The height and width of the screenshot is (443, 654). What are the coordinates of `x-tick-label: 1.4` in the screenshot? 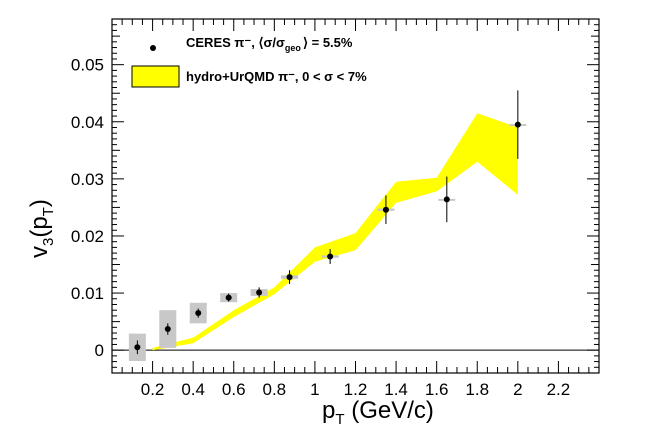 It's located at (396, 389).